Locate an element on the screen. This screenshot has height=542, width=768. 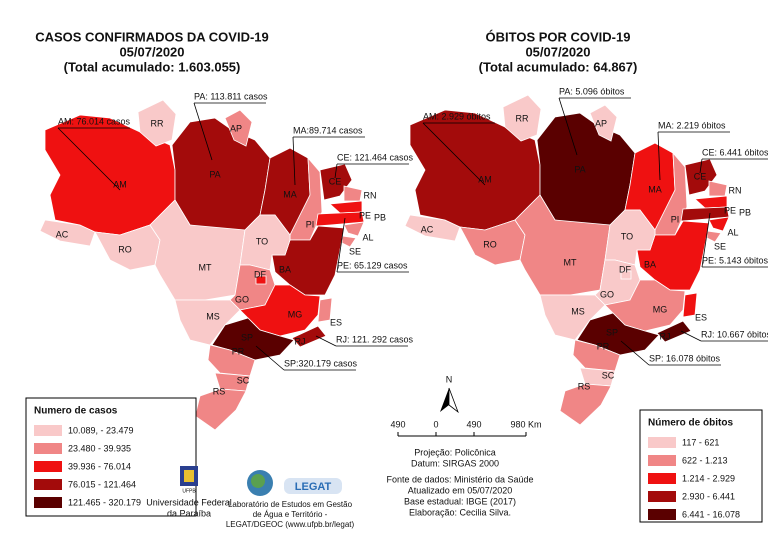
annotation: RJ: 121. 292 casos is located at coordinates (375, 339).